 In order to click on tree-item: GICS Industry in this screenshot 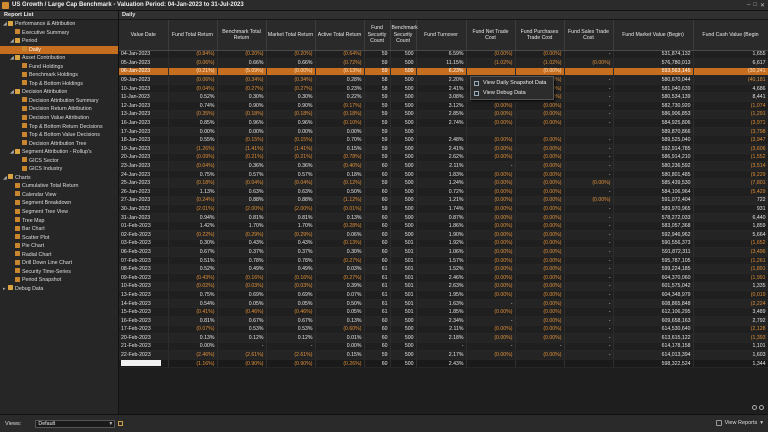, I will do `click(59, 169)`.